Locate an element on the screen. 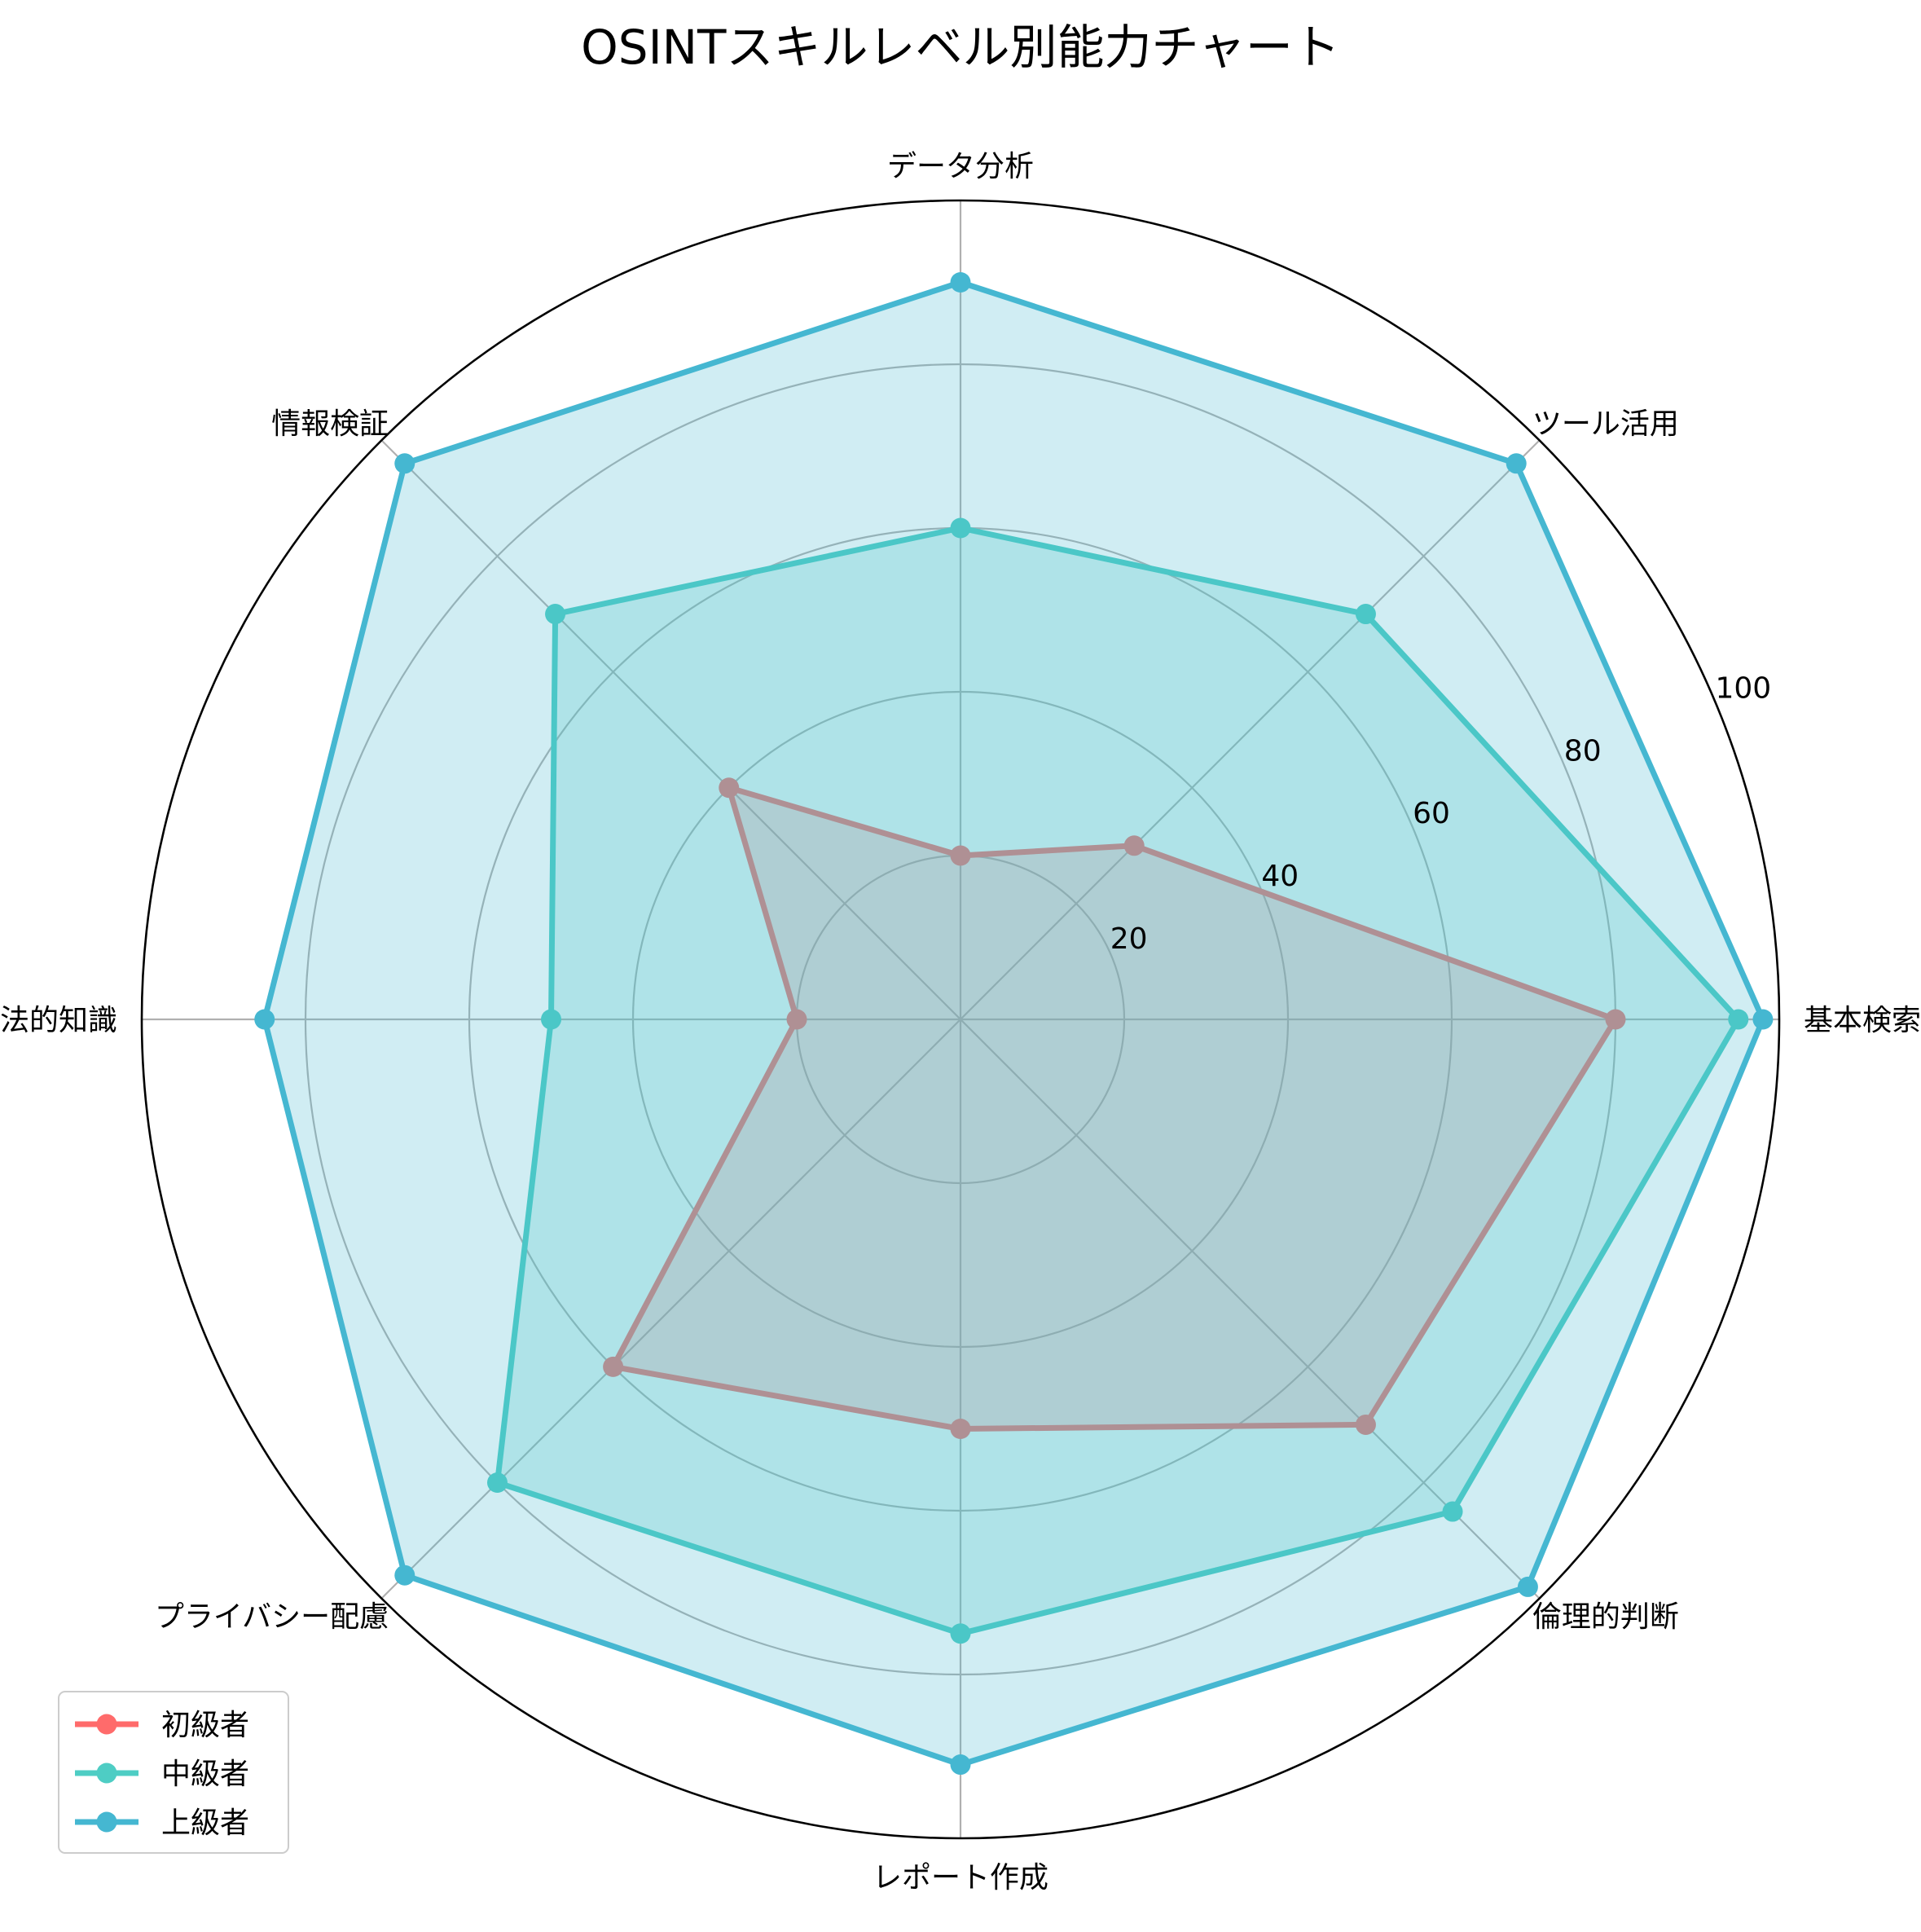 This screenshot has width=1921, height=1932. category-label: データ分析 is located at coordinates (960, 166).